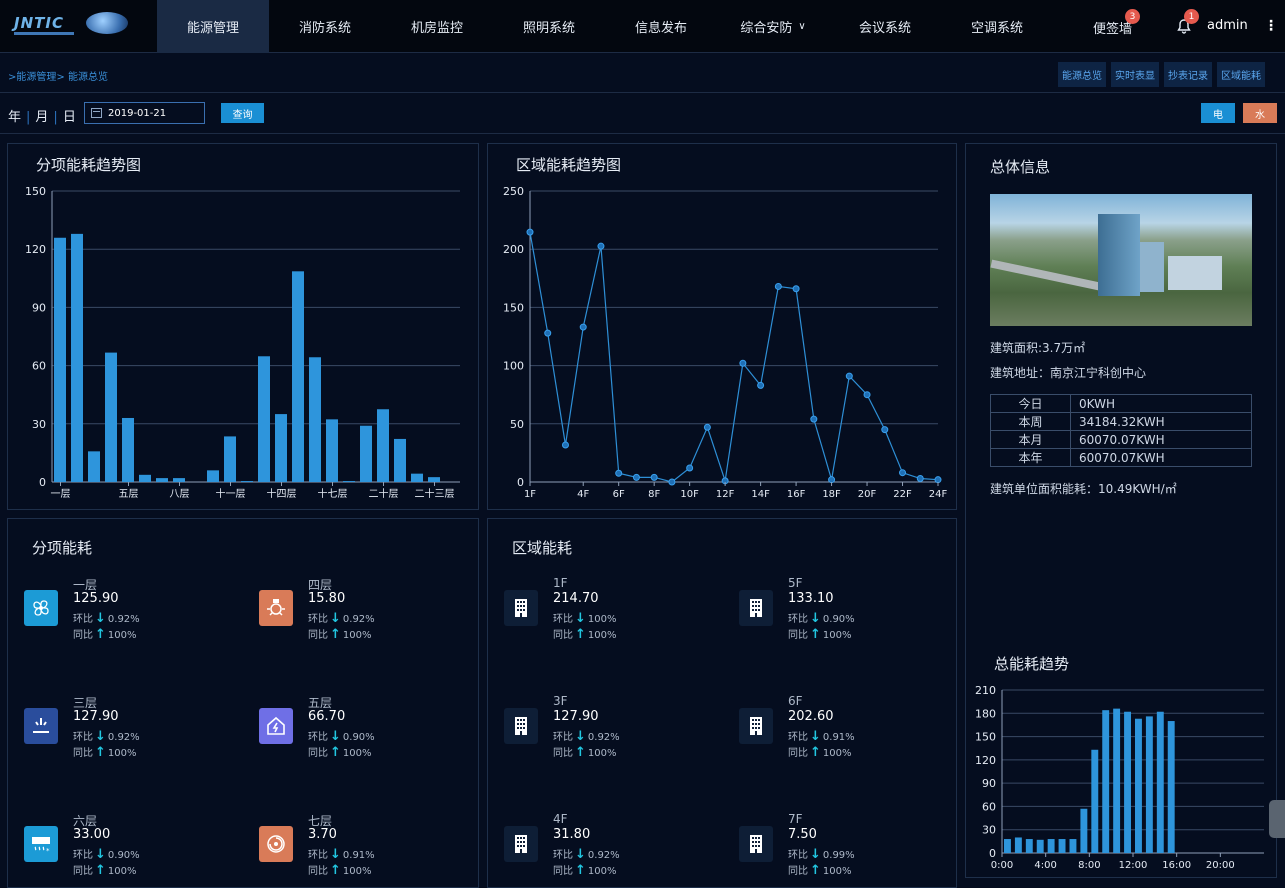 Image resolution: width=1285 pixels, height=888 pixels. I want to click on sign-wall-link: 便签墙, so click(1112, 27).